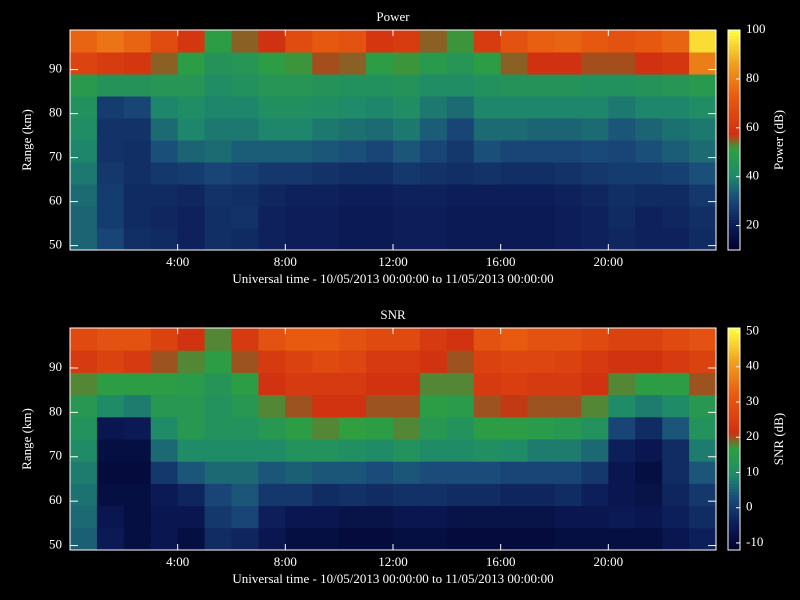 The height and width of the screenshot is (600, 800). I want to click on panel-title: Power, so click(393, 16).